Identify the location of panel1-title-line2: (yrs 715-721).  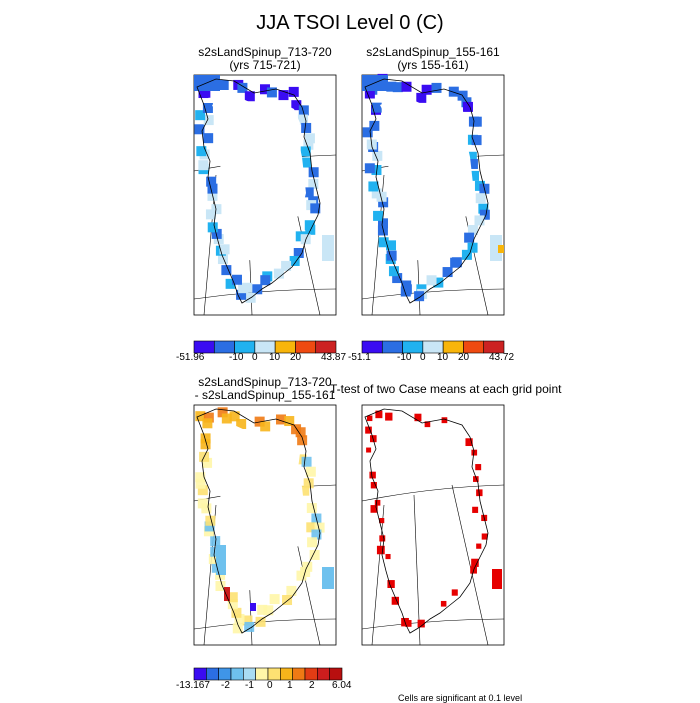
(265, 65).